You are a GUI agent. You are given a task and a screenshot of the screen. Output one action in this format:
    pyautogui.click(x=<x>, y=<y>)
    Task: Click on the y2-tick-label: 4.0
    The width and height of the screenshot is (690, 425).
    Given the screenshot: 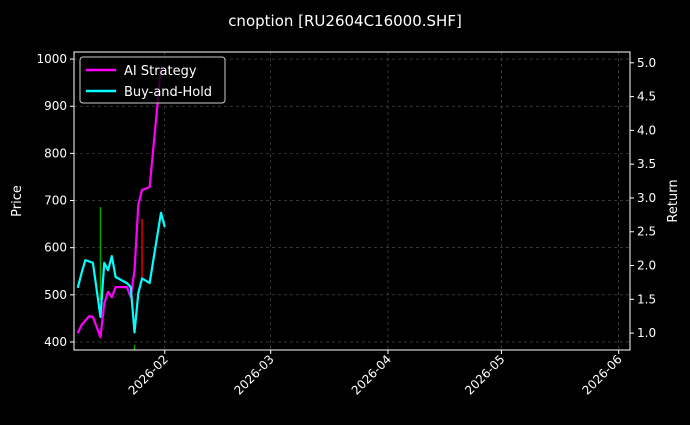 What is the action you would take?
    pyautogui.click(x=646, y=130)
    